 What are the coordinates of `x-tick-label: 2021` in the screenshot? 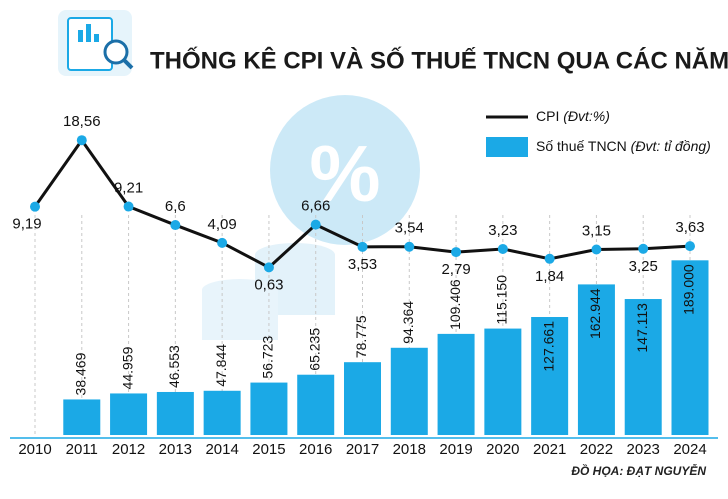 It's located at (549, 449).